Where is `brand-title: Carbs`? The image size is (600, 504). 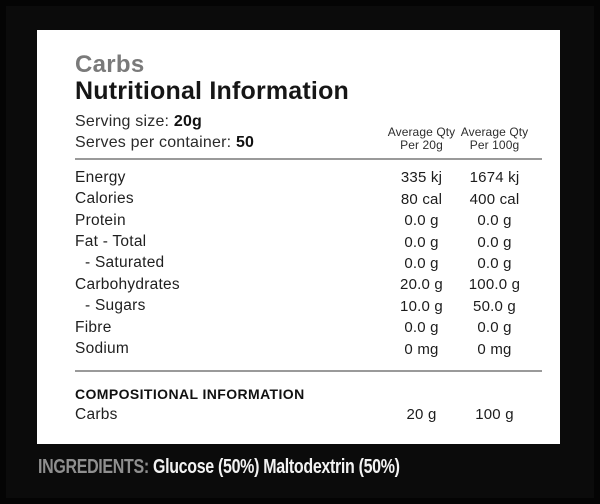 brand-title: Carbs is located at coordinates (110, 64).